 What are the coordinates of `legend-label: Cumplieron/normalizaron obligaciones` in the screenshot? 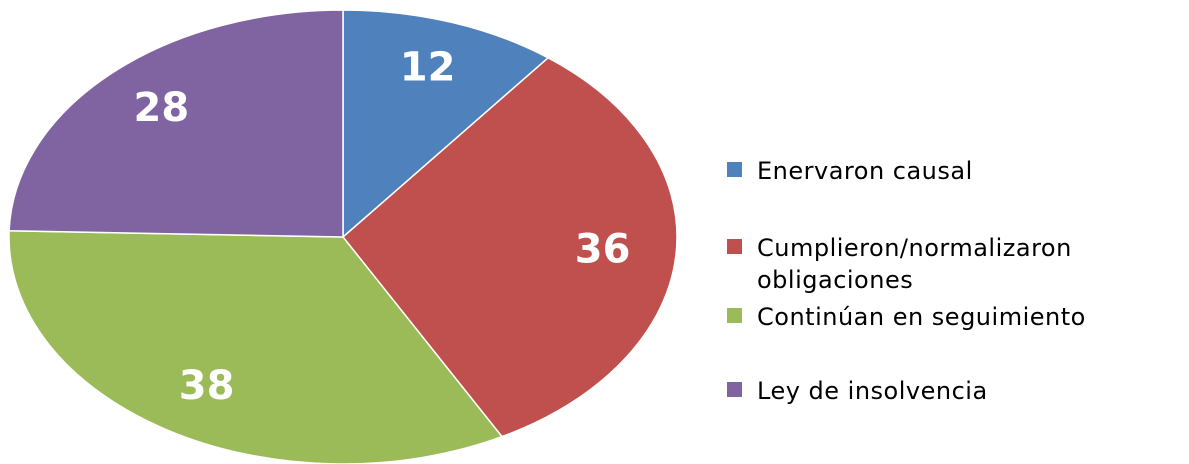 It's located at (914, 264).